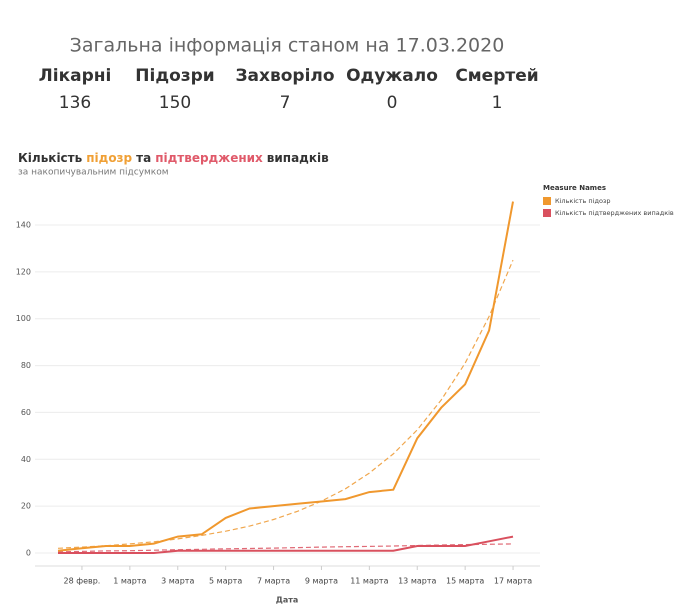 Image resolution: width=685 pixels, height=615 pixels. Describe the element at coordinates (496, 76) in the screenshot. I see `kpi-label: Смертей` at that location.